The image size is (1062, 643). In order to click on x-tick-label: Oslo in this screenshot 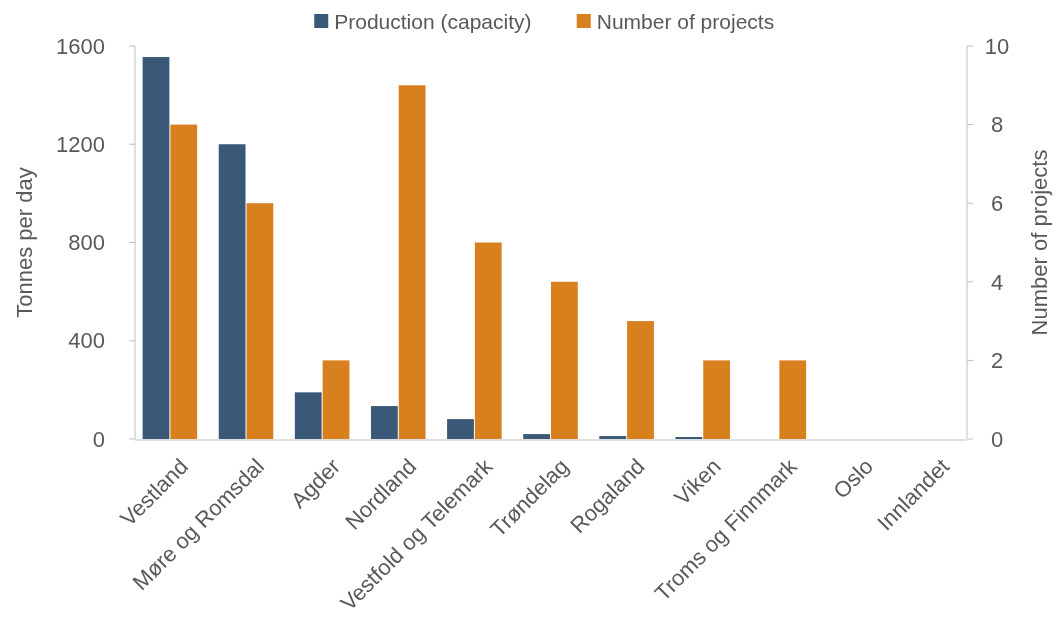, I will do `click(853, 478)`.